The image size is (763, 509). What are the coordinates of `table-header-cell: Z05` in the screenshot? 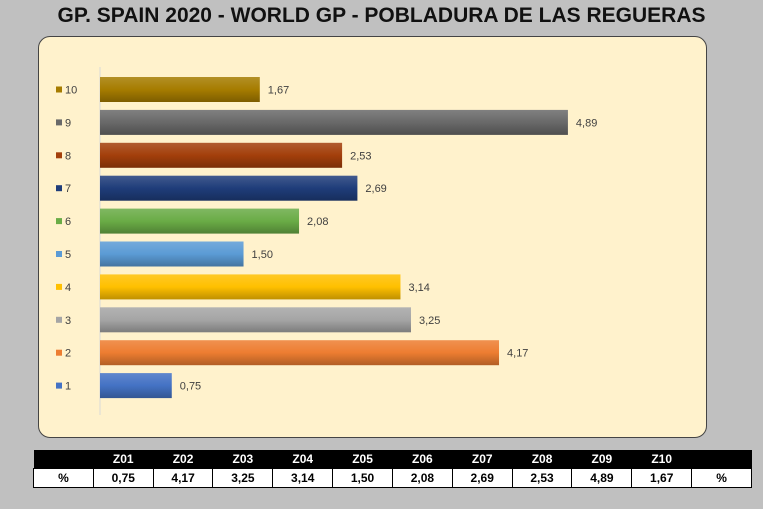 It's located at (362, 459).